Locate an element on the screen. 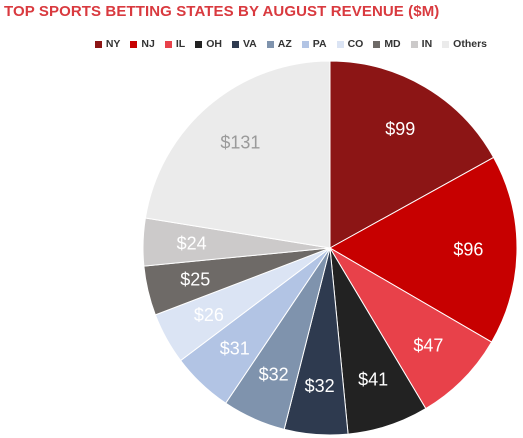 Image resolution: width=523 pixels, height=438 pixels. slice-label-ny: $99 is located at coordinates (400, 129).